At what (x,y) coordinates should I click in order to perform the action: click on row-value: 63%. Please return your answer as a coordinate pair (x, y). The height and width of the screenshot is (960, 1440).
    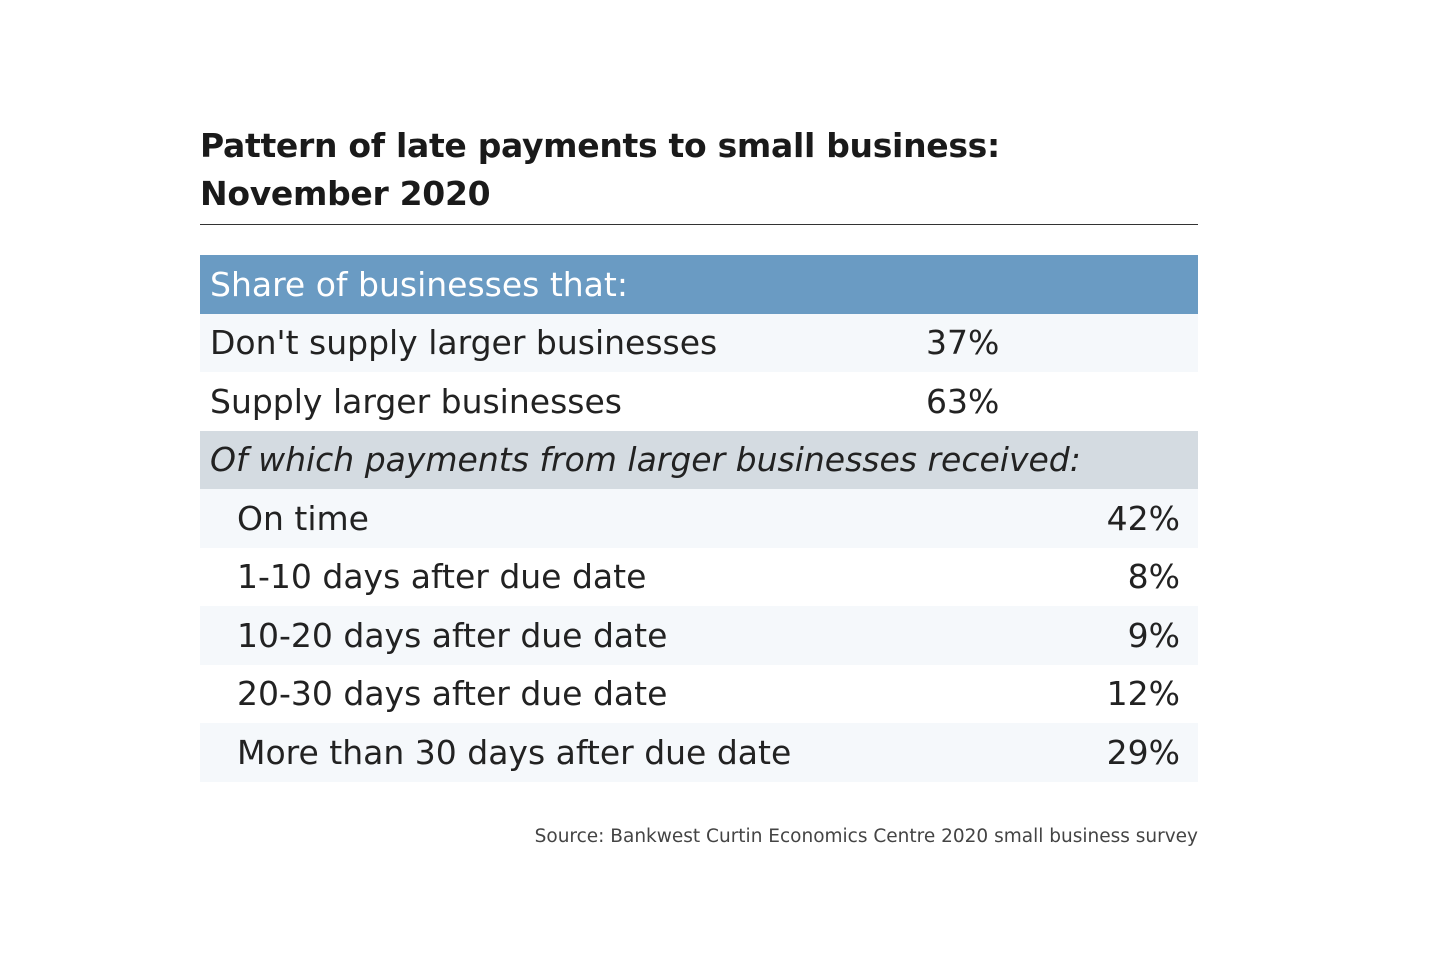
    Looking at the image, I should click on (963, 401).